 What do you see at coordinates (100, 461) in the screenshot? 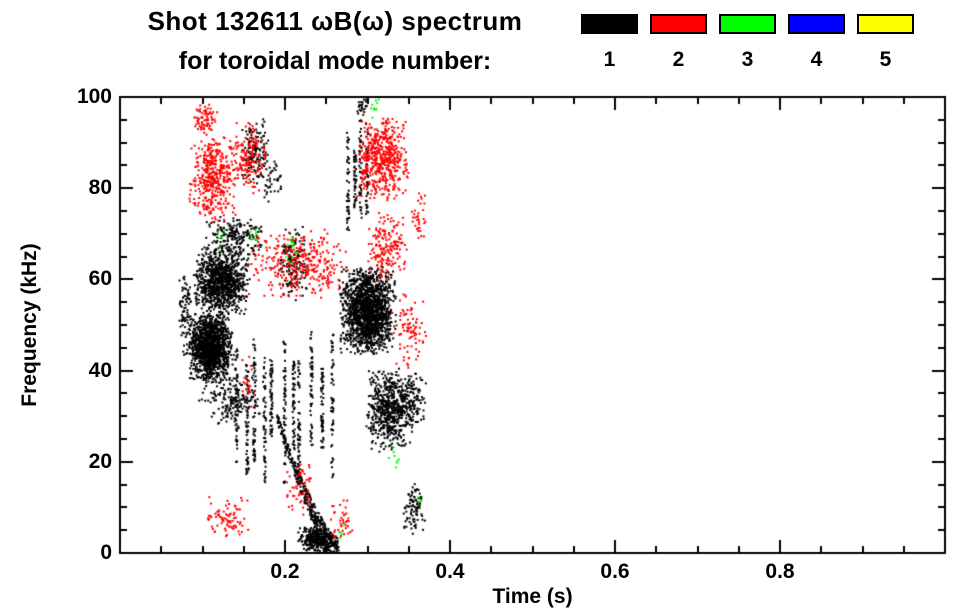
I see `y-tick-label: 20` at bounding box center [100, 461].